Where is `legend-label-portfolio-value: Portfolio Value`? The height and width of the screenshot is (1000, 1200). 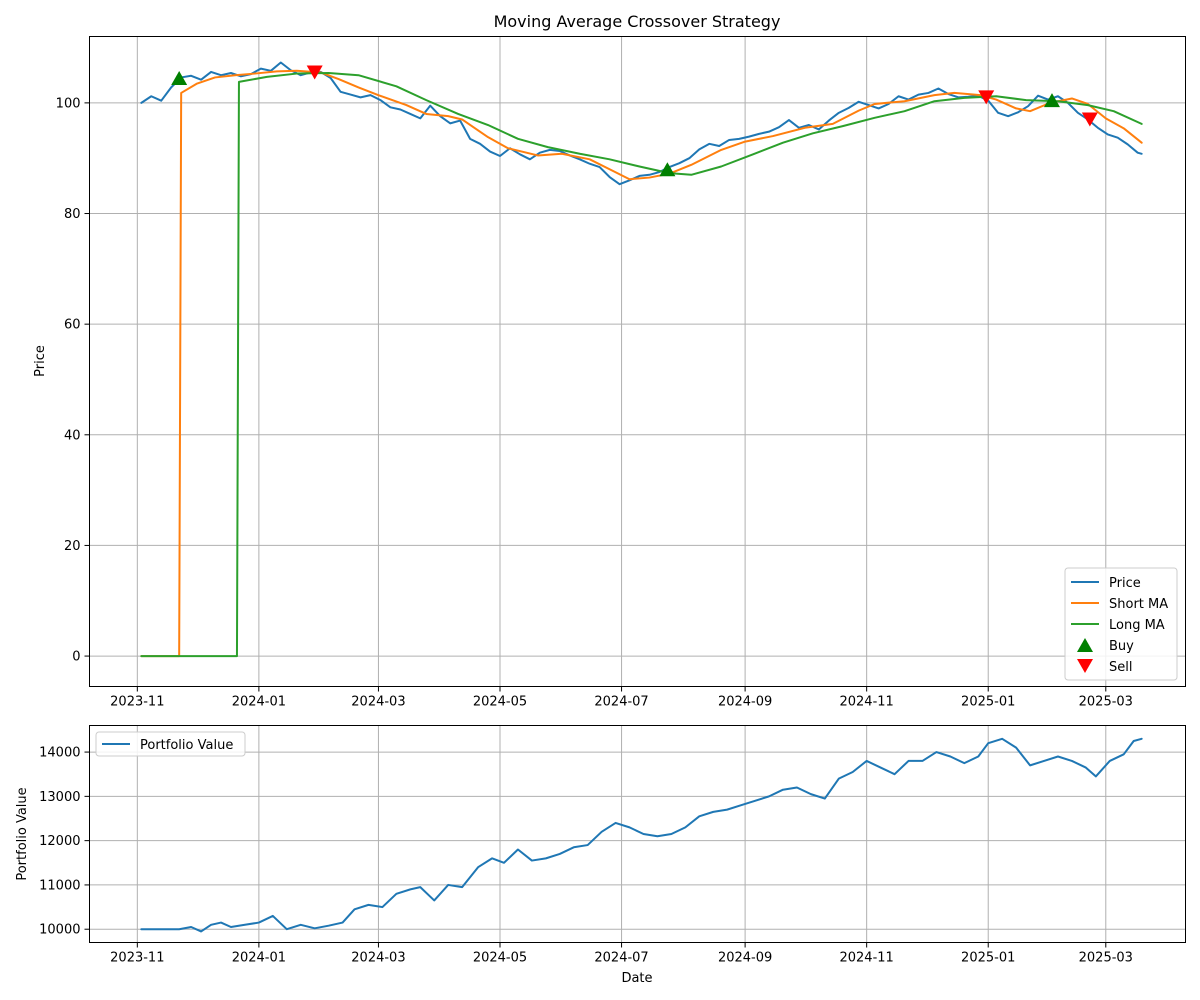
legend-label-portfolio-value: Portfolio Value is located at coordinates (186, 745).